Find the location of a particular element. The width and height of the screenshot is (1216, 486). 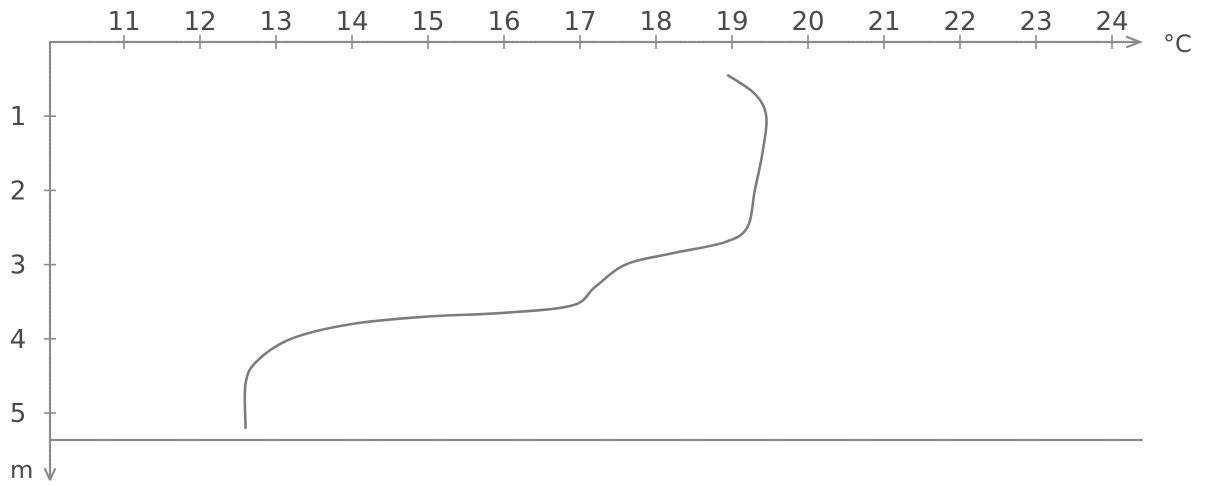

y-tick-label: 5 is located at coordinates (18, 414).